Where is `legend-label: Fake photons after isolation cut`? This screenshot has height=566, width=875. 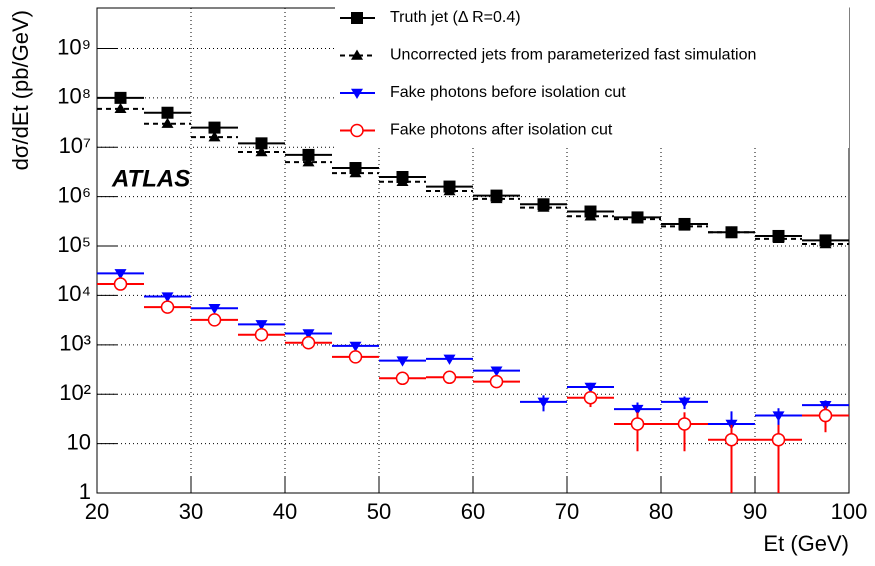 legend-label: Fake photons after isolation cut is located at coordinates (501, 130).